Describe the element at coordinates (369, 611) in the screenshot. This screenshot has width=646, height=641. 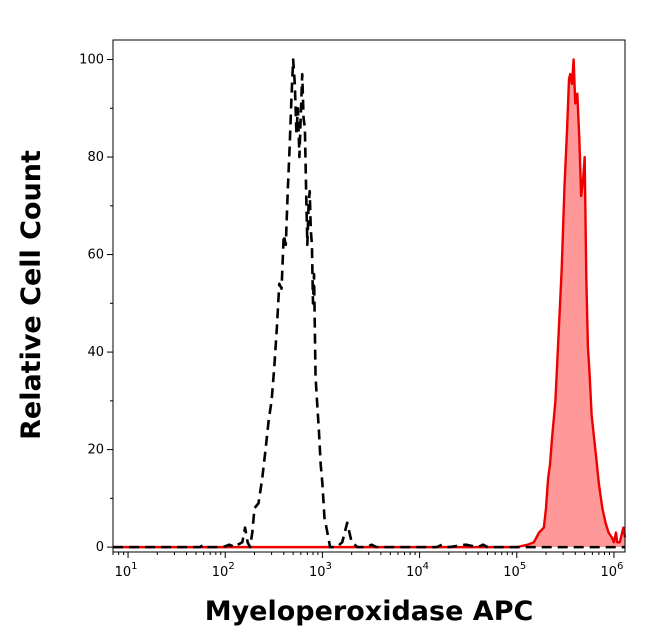
I see `x-axis-label: Myeloperoxidase APC` at that location.